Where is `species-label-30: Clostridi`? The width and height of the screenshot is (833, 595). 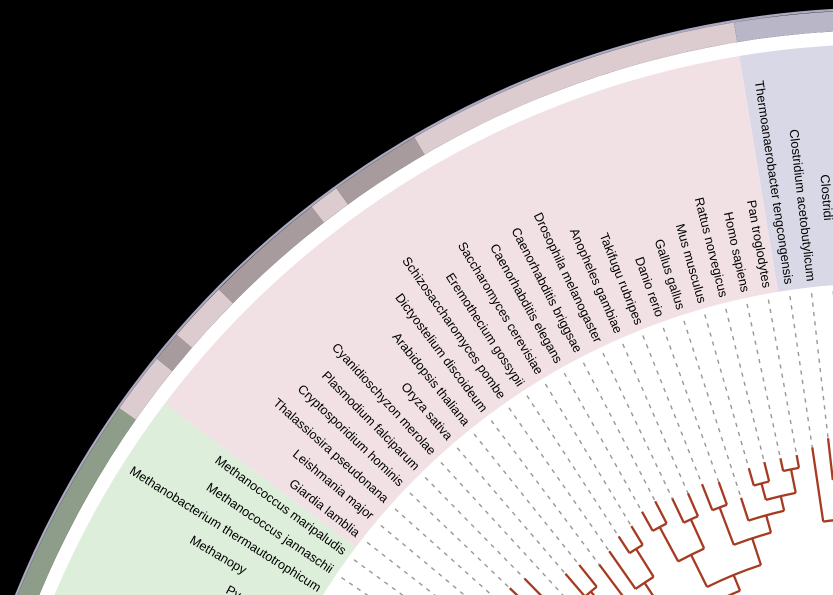
species-label-30: Clostridi is located at coordinates (825, 197).